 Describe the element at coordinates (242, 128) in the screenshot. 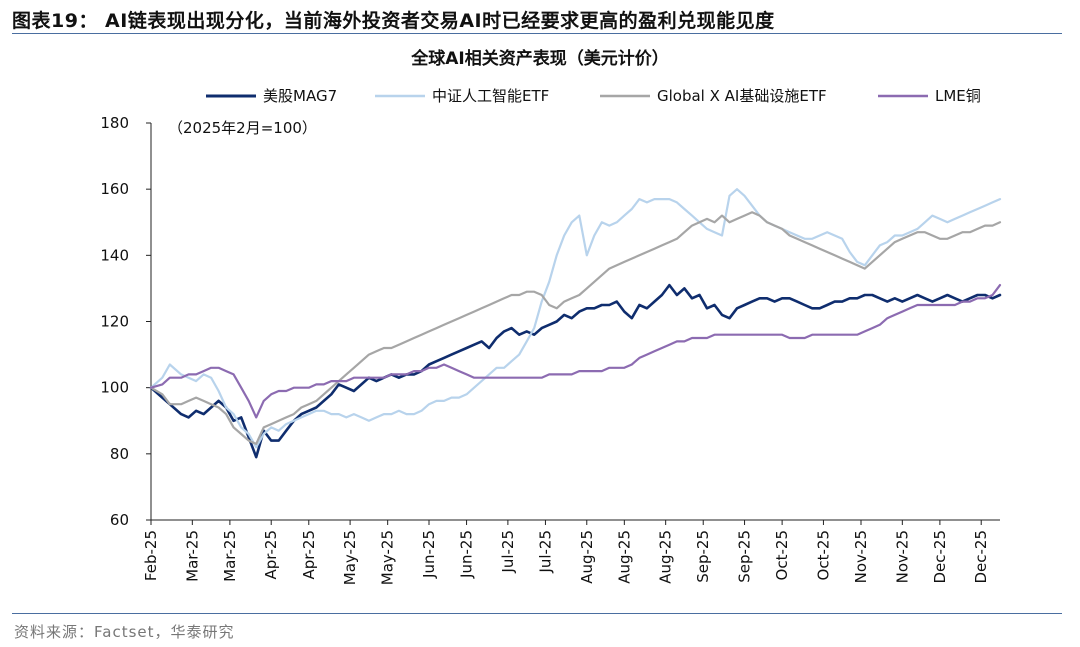

I see `chart-annotation: （2025年2月=100）` at that location.